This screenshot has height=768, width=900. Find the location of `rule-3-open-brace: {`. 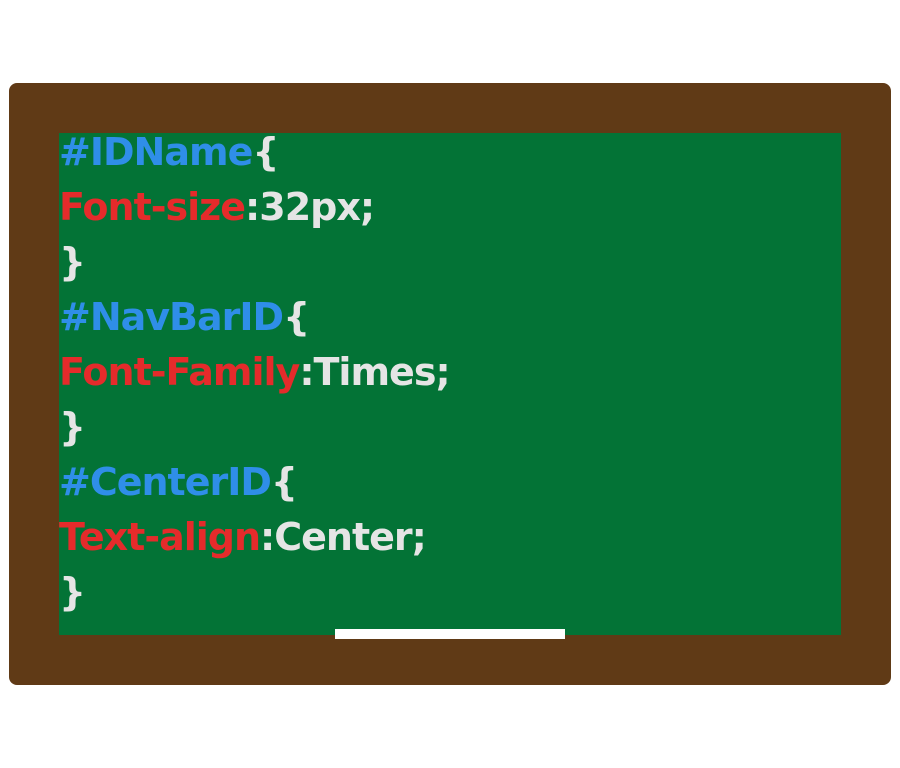

rule-3-open-brace: { is located at coordinates (284, 482).